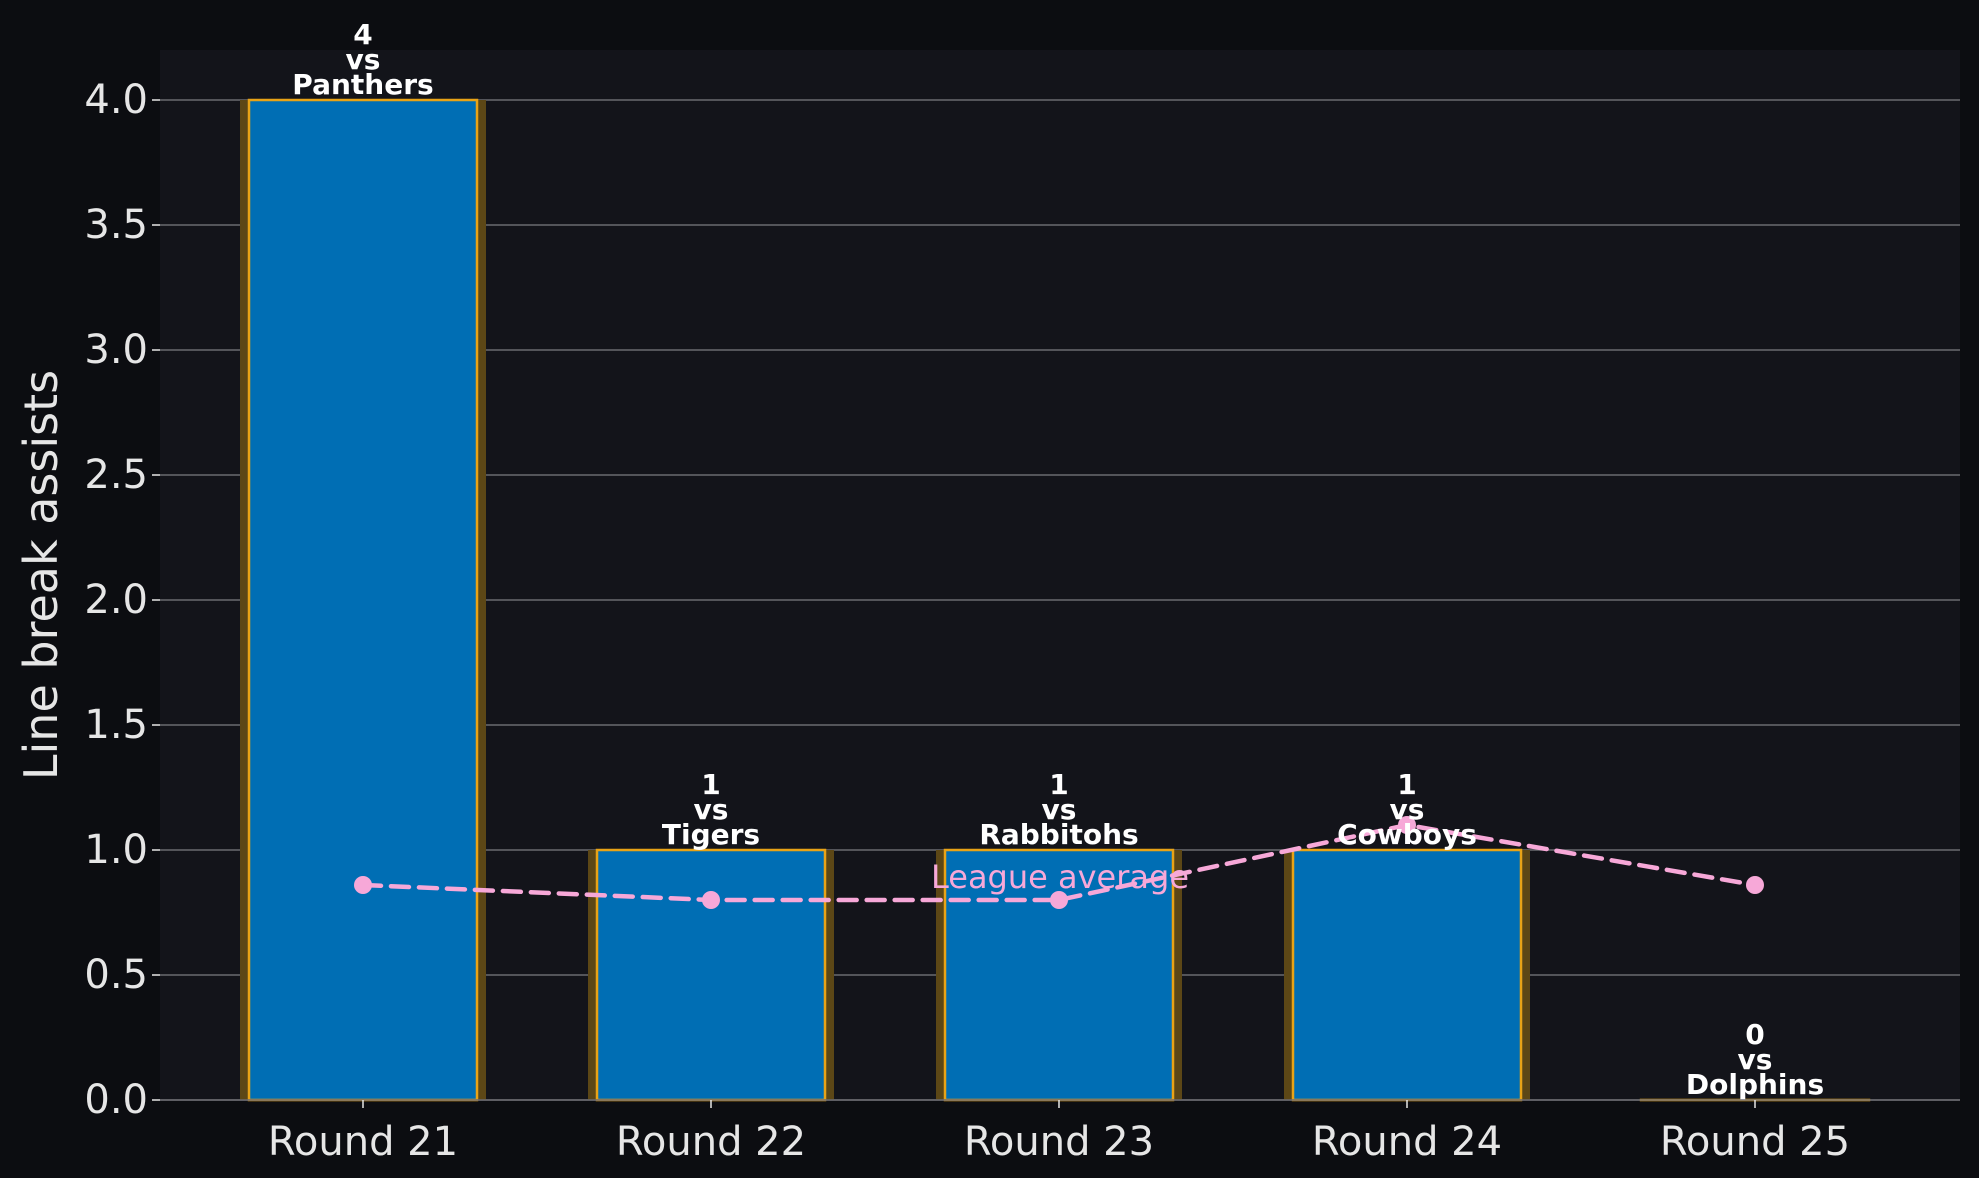 The height and width of the screenshot is (1178, 1979). I want to click on x-tick-label: Round 23, so click(1059, 1142).